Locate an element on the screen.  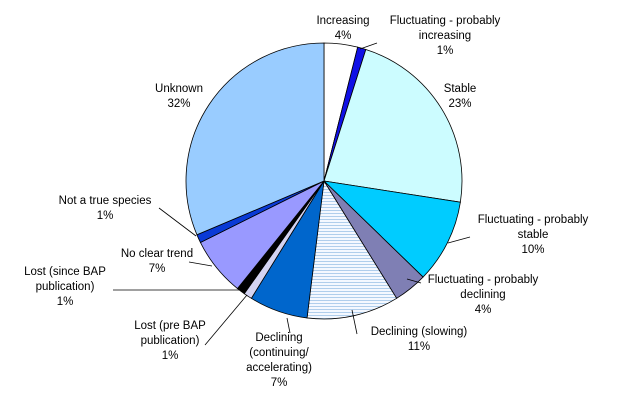
slice-label-fluctuating-probably-increasing: Fluctuating - probably increasing 1% is located at coordinates (445, 36).